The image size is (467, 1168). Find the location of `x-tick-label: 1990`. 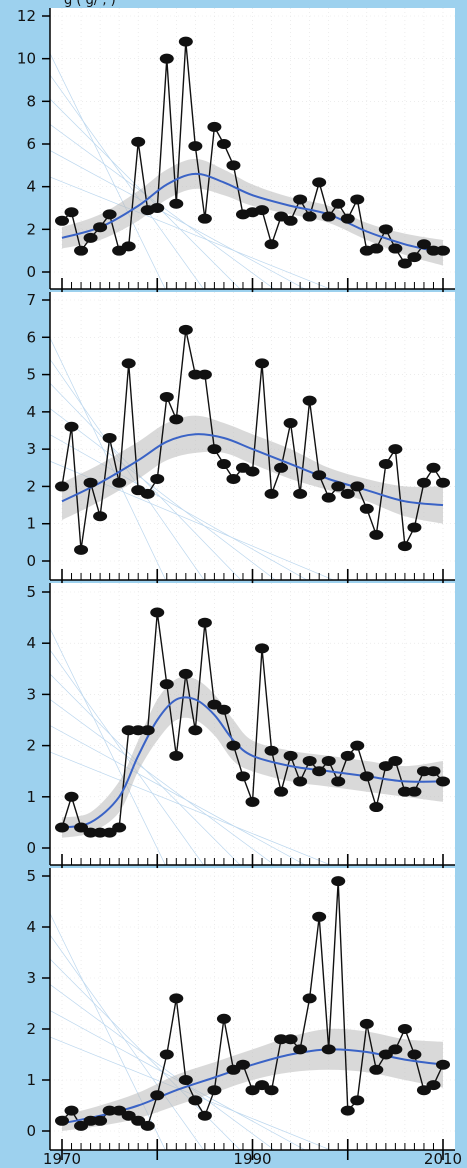

x-tick-label: 1990 is located at coordinates (252, 1159).